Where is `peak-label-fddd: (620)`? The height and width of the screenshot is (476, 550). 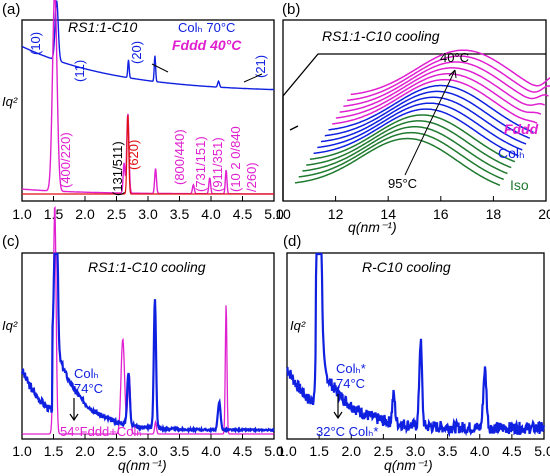
peak-label-fddd: (620) is located at coordinates (133, 155).